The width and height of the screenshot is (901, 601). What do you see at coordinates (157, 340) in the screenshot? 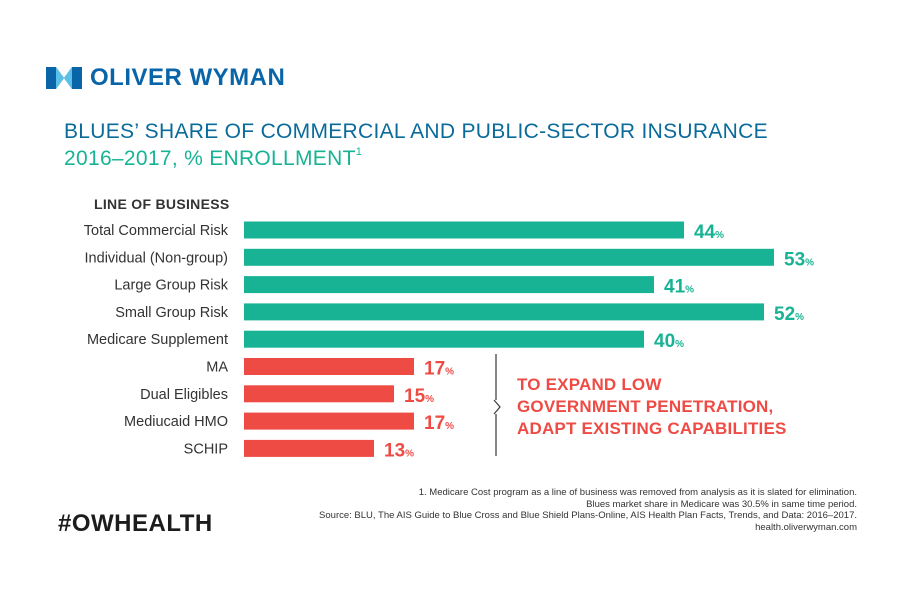
I see `category-label: Medicare Supplement` at bounding box center [157, 340].